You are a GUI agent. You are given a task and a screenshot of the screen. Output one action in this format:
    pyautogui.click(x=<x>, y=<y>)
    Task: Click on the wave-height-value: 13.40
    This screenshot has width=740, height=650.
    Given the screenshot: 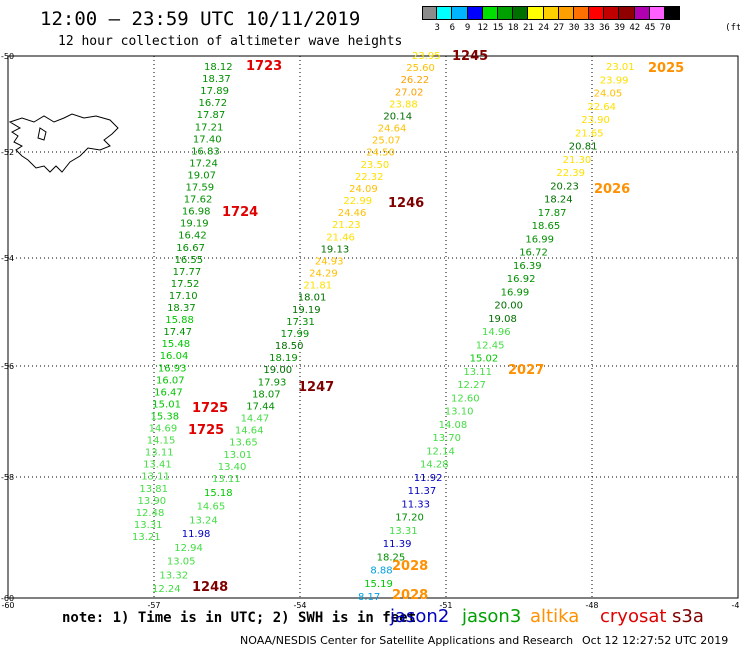 What is the action you would take?
    pyautogui.click(x=232, y=467)
    